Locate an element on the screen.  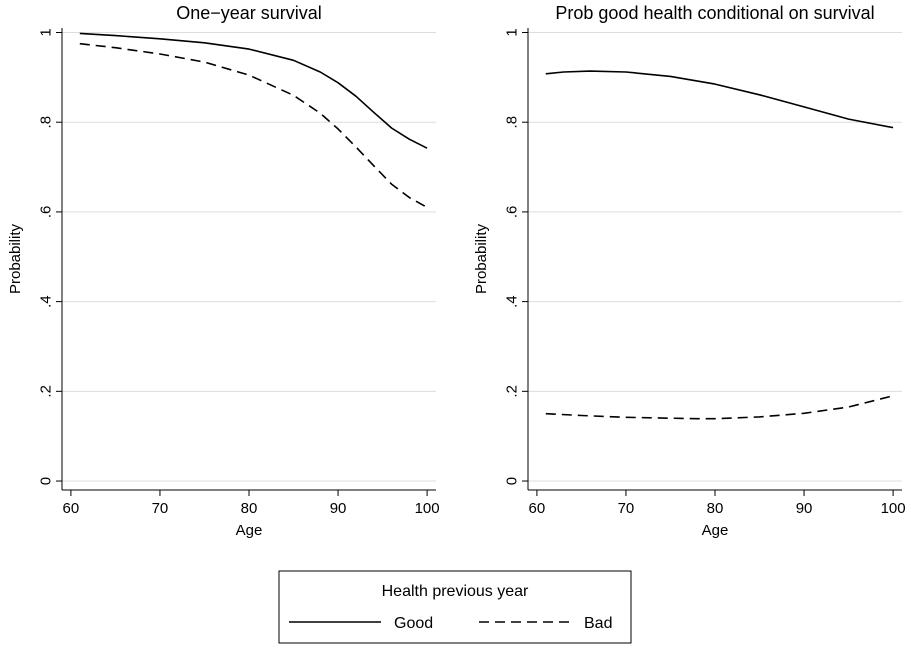
legend-box is located at coordinates (455, 607).